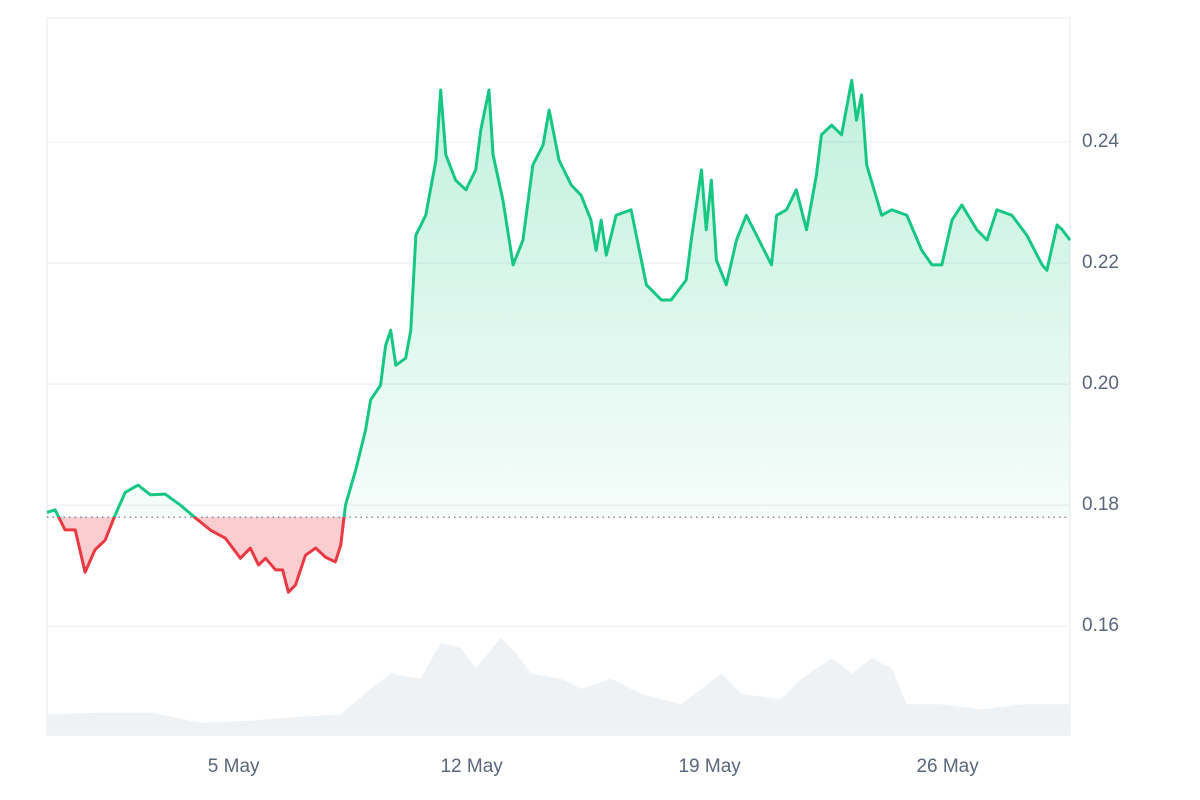  What do you see at coordinates (709, 766) in the screenshot?
I see `x-tick-label: 19 May` at bounding box center [709, 766].